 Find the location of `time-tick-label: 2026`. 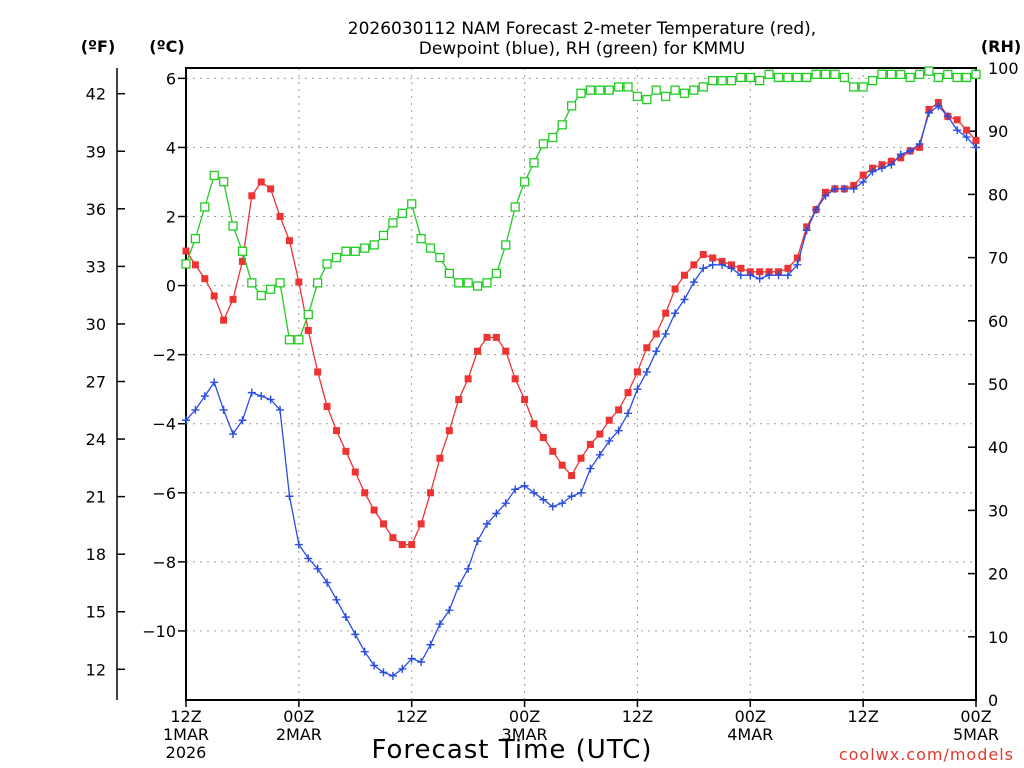

time-tick-label: 2026 is located at coordinates (186, 752).